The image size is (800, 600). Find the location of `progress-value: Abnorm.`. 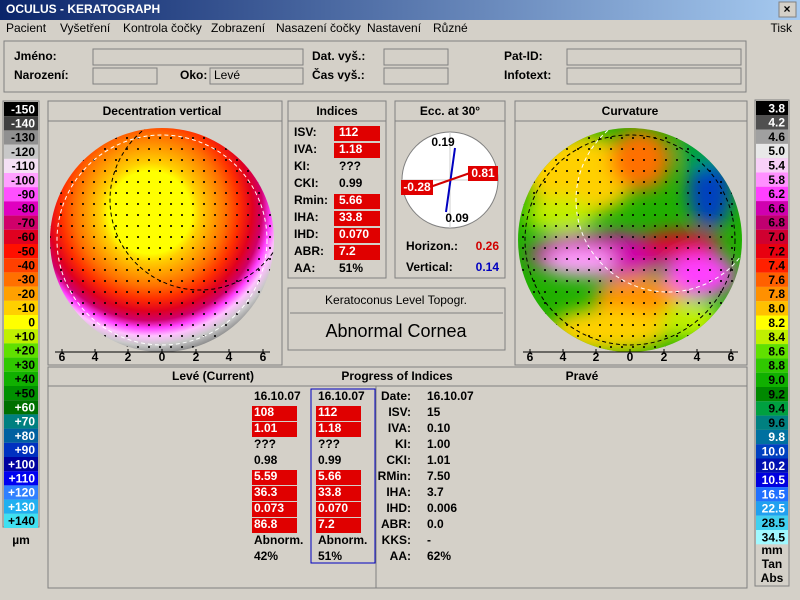

progress-value: Abnorm. is located at coordinates (342, 540).